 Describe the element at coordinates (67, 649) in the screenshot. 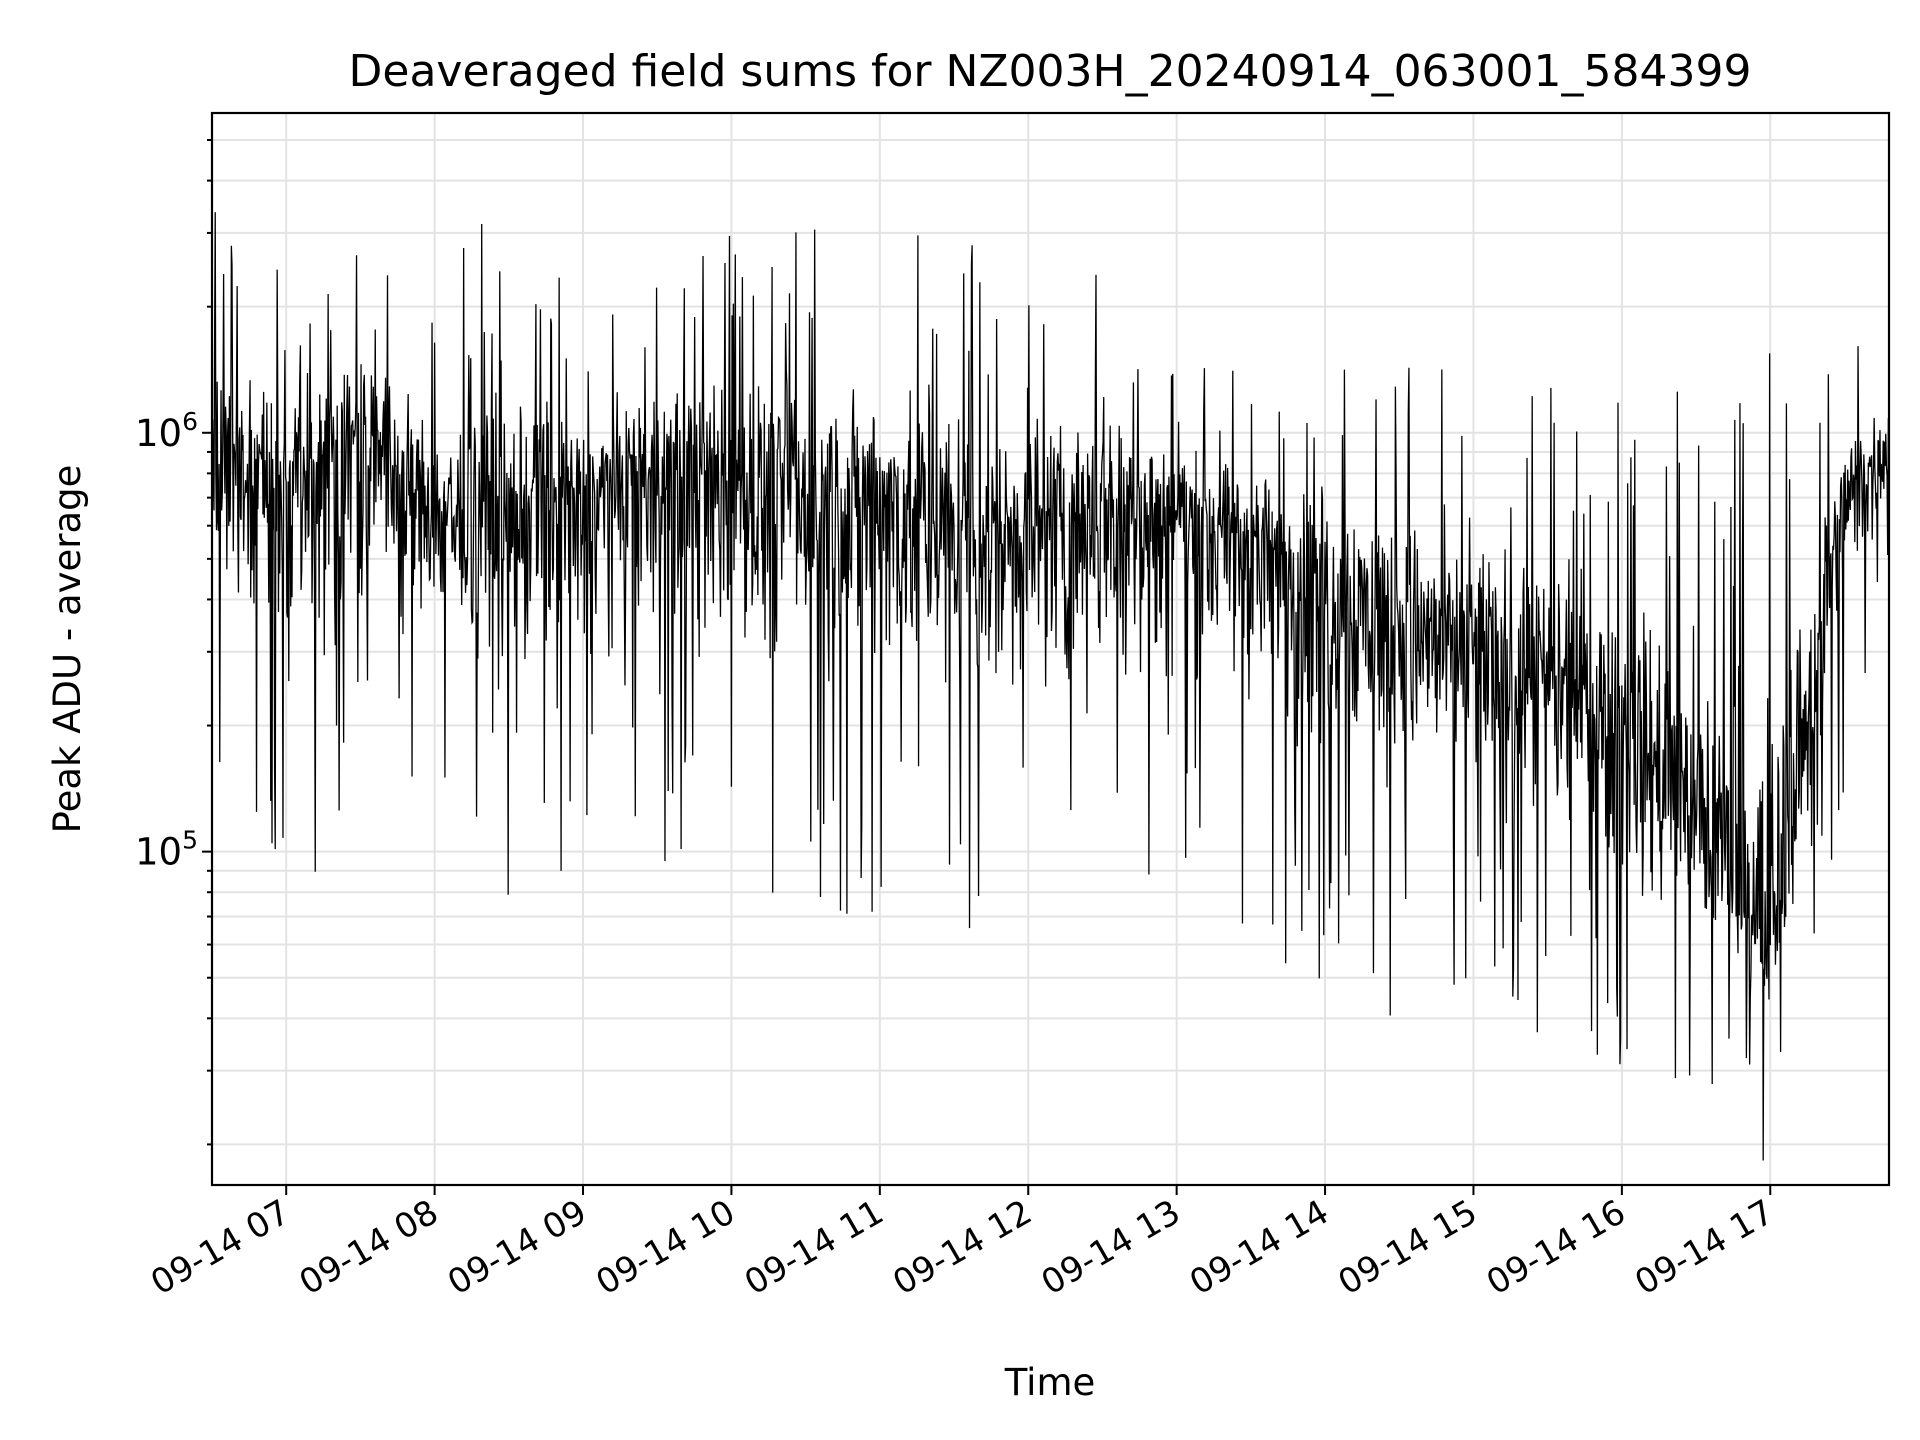

I see `y-axis-label: Peak ADU - average` at that location.